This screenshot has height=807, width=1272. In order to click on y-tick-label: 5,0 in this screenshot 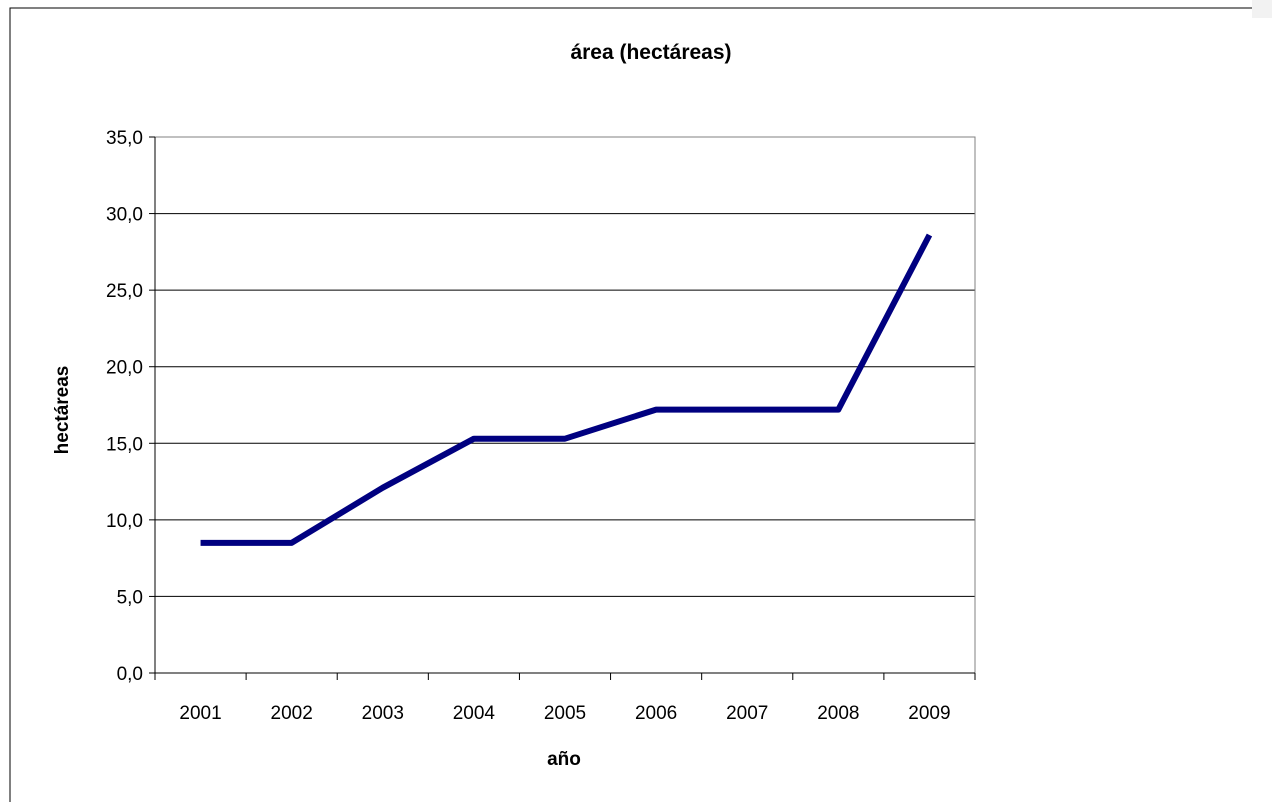, I will do `click(130, 597)`.